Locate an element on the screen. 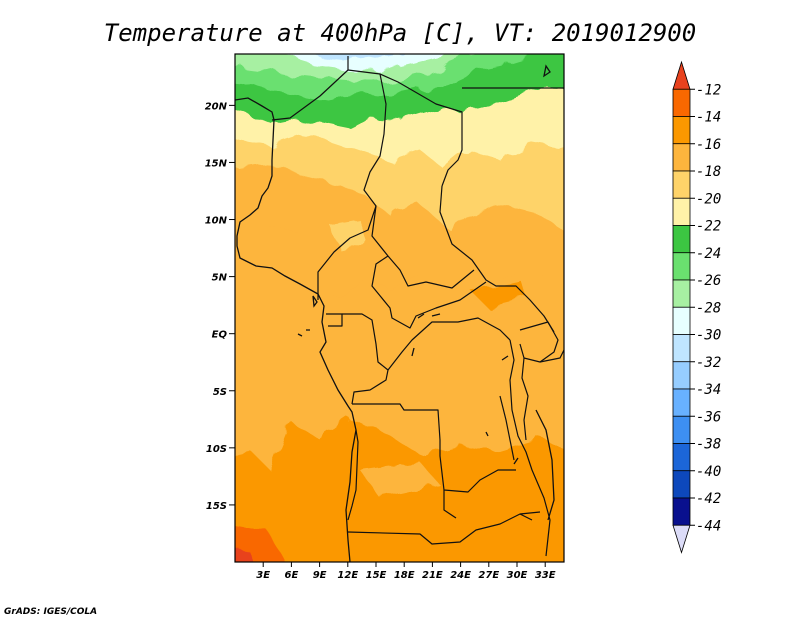 This screenshot has width=800, height=618. x-tick-label: 24E is located at coordinates (460, 575).